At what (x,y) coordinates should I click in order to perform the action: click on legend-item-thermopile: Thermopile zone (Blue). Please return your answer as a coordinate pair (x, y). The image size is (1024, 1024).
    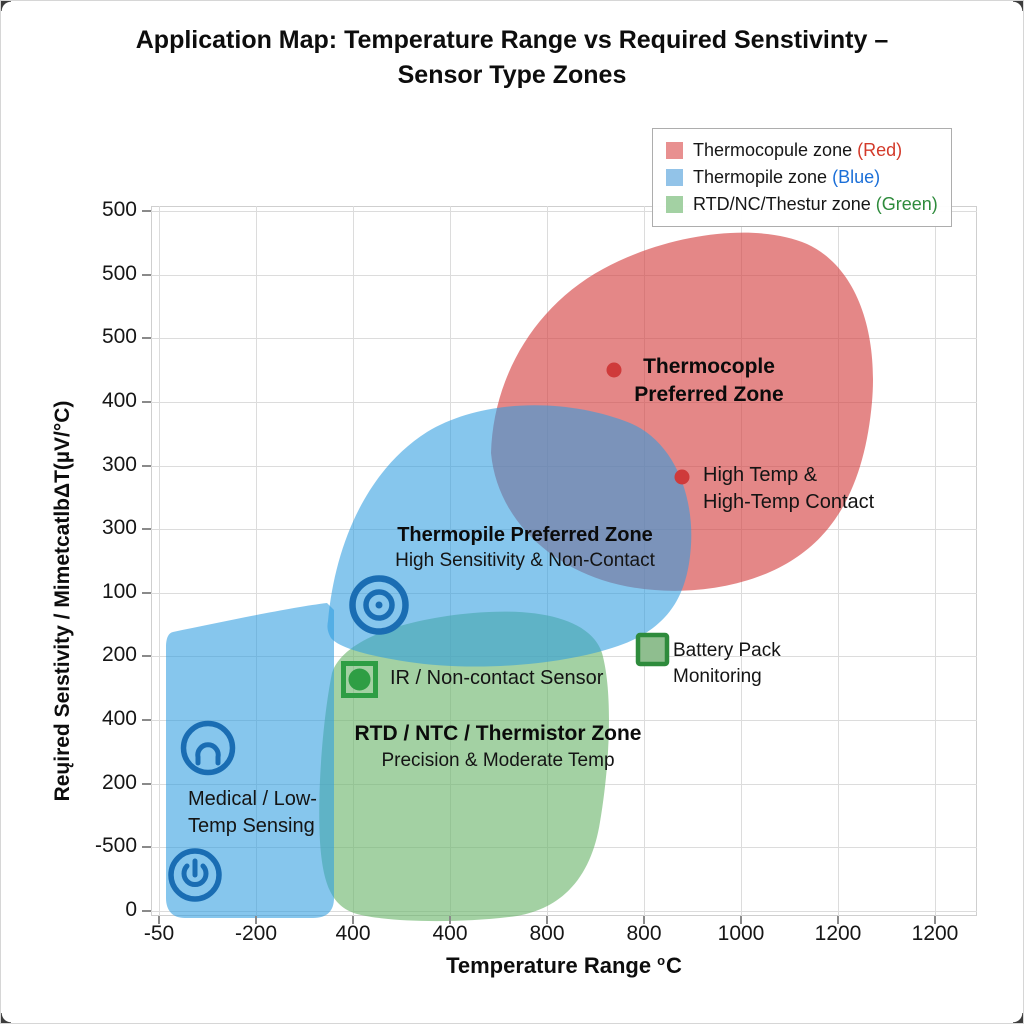
    Looking at the image, I should click on (802, 177).